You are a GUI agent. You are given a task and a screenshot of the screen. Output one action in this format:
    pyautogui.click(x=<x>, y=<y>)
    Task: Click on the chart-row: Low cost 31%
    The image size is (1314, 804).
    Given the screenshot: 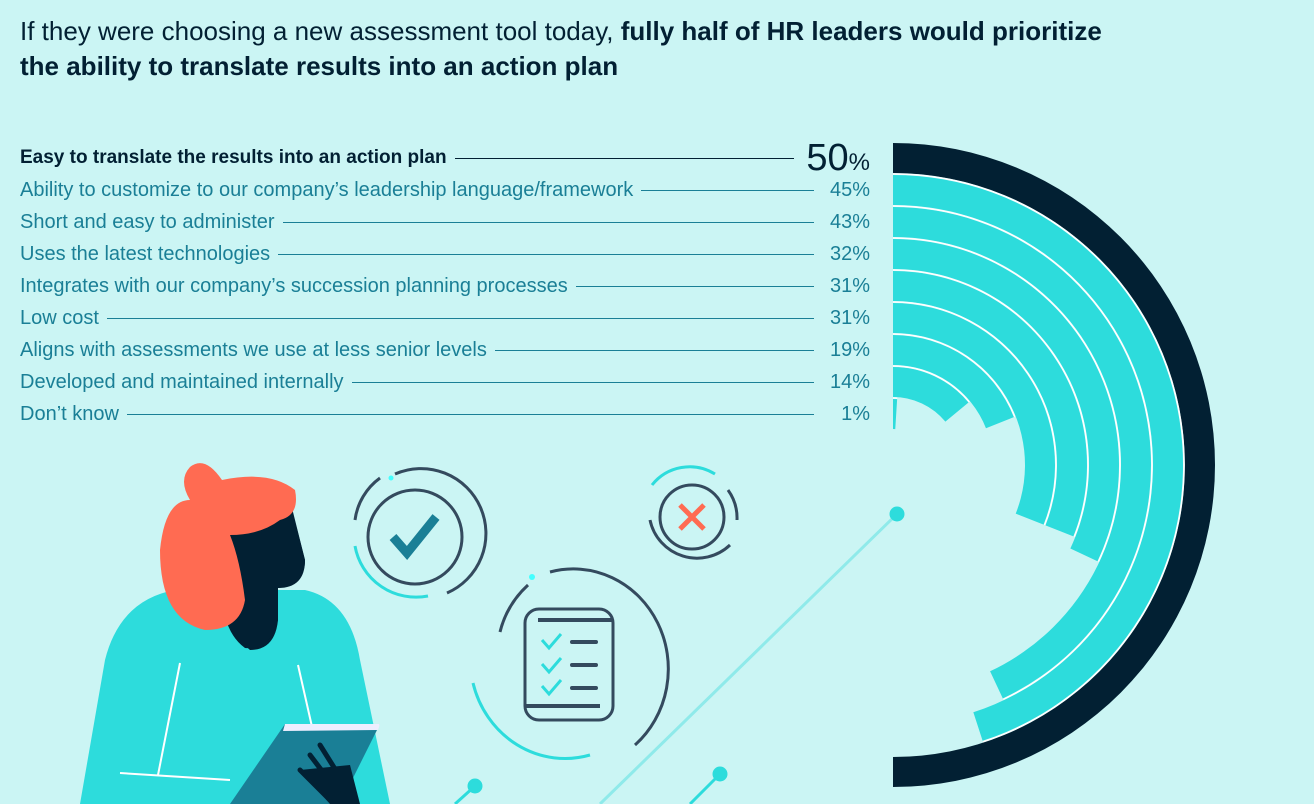 What is the action you would take?
    pyautogui.click(x=445, y=318)
    